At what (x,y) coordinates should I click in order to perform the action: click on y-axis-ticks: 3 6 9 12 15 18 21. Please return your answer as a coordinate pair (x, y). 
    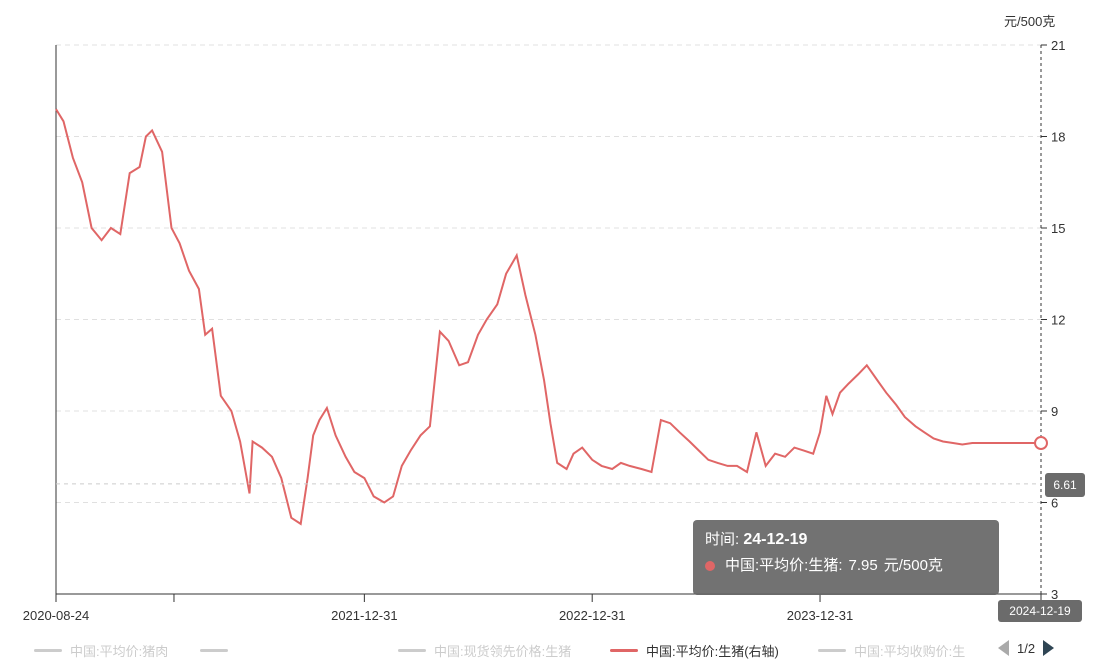
    Looking at the image, I should click on (1053, 320).